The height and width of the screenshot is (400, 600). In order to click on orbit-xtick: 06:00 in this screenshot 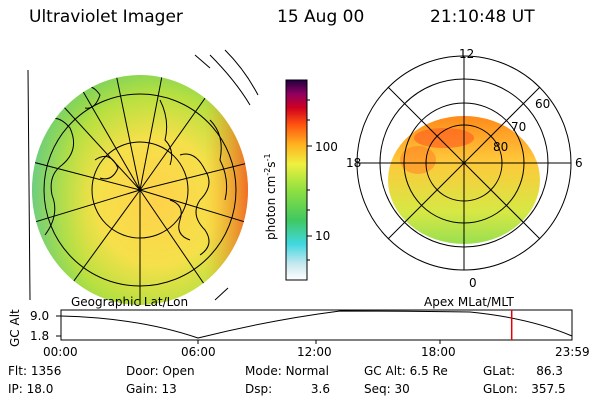, I will do `click(198, 352)`.